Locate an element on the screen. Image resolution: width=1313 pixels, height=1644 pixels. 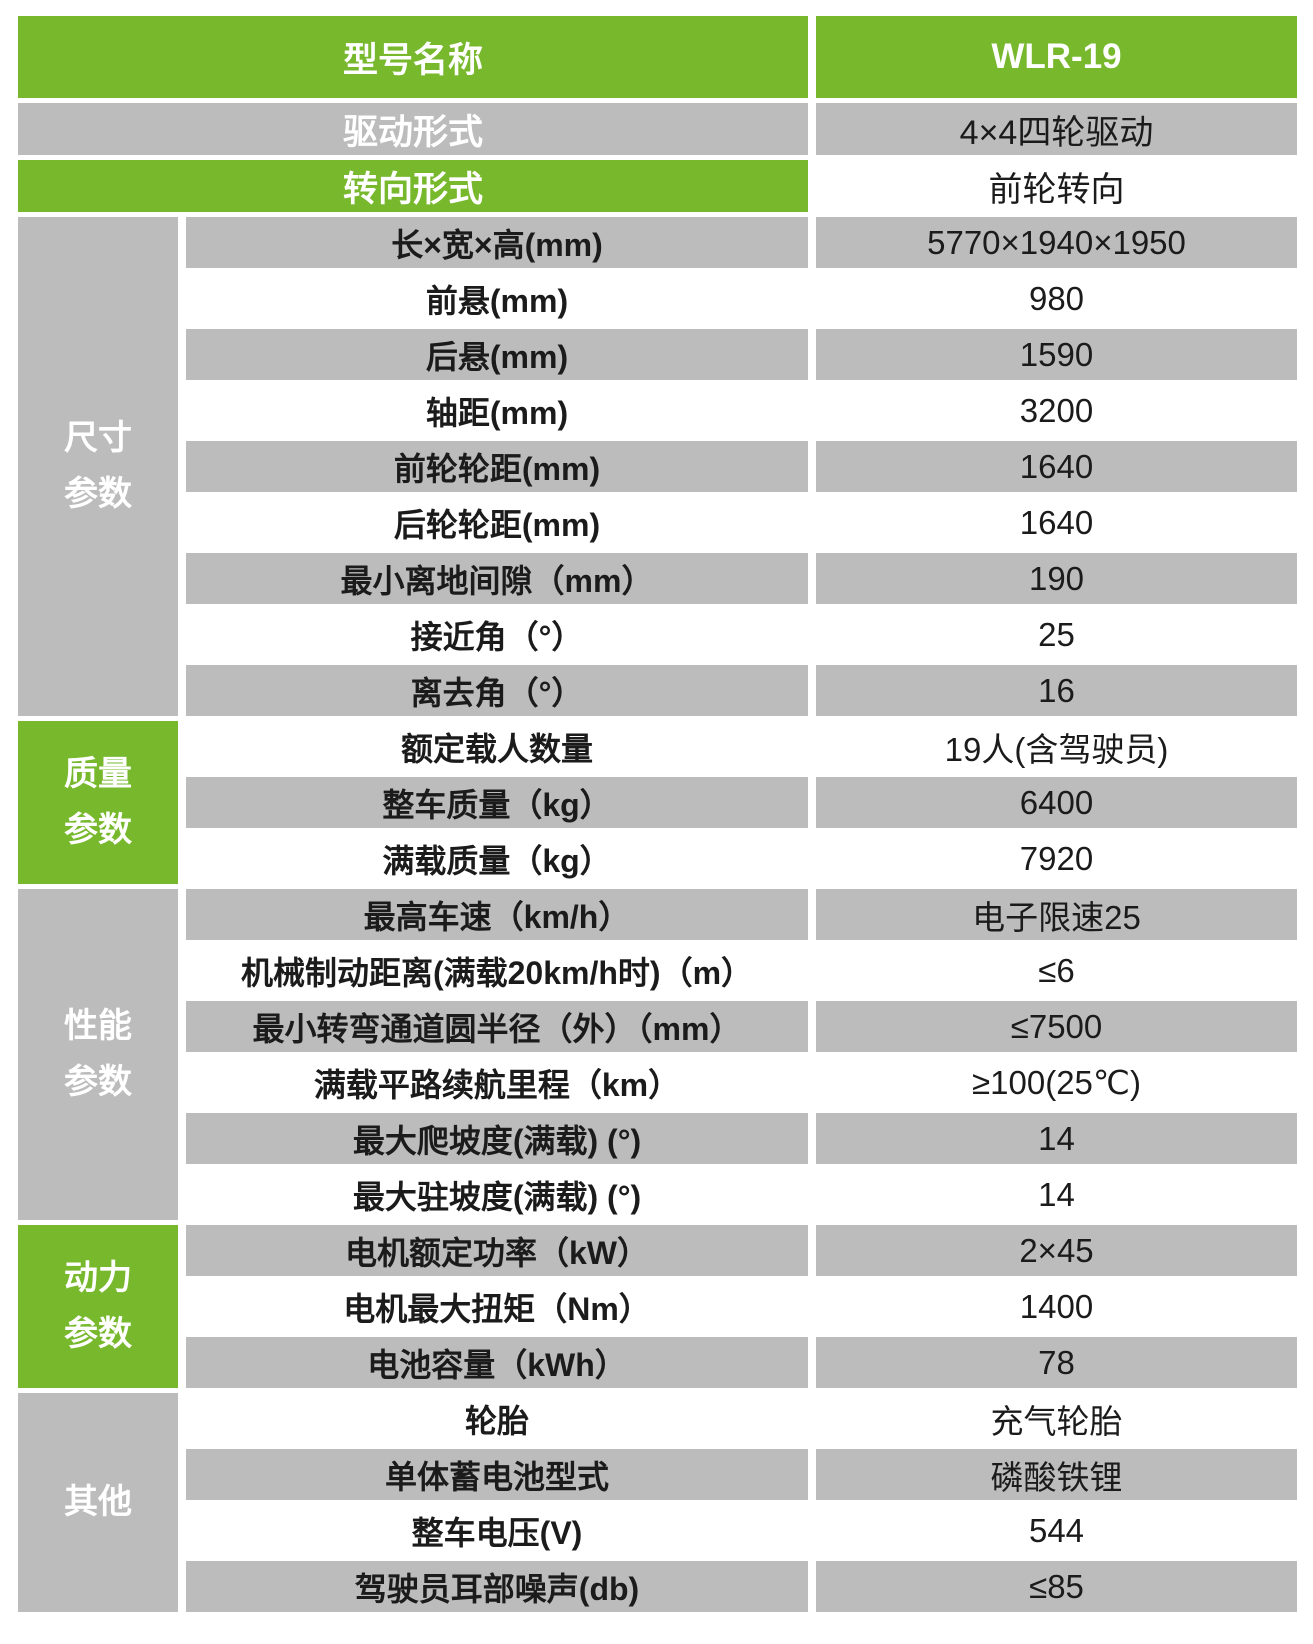
header-row-model: 型号名称 WLR-19 is located at coordinates (657, 57).